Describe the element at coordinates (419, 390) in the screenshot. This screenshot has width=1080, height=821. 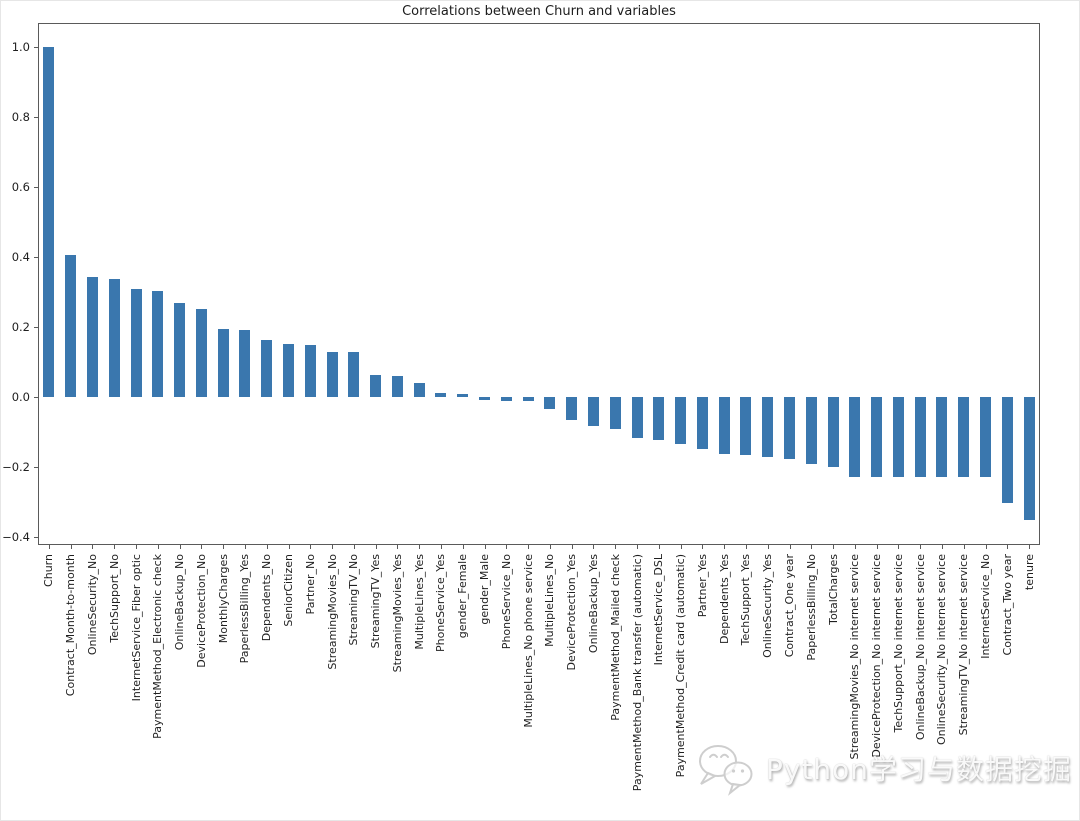
I see `bar-MultipleLines_Yes` at that location.